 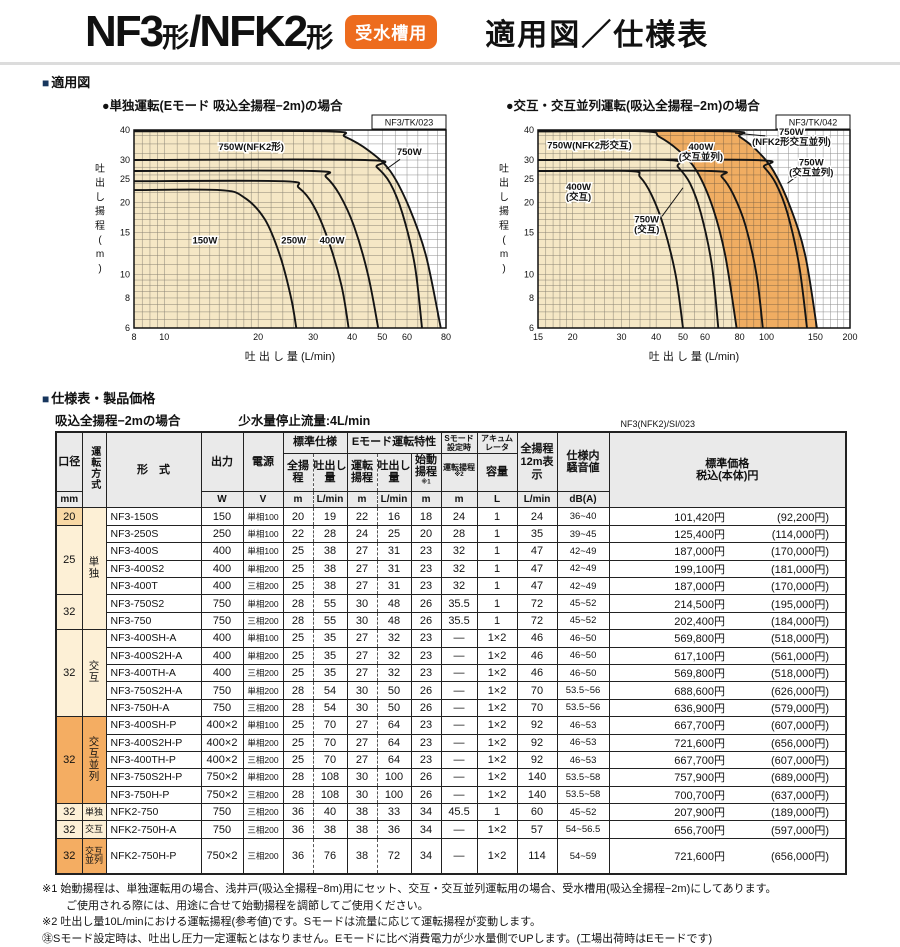 I want to click on x-tick: 80, so click(x=446, y=337).